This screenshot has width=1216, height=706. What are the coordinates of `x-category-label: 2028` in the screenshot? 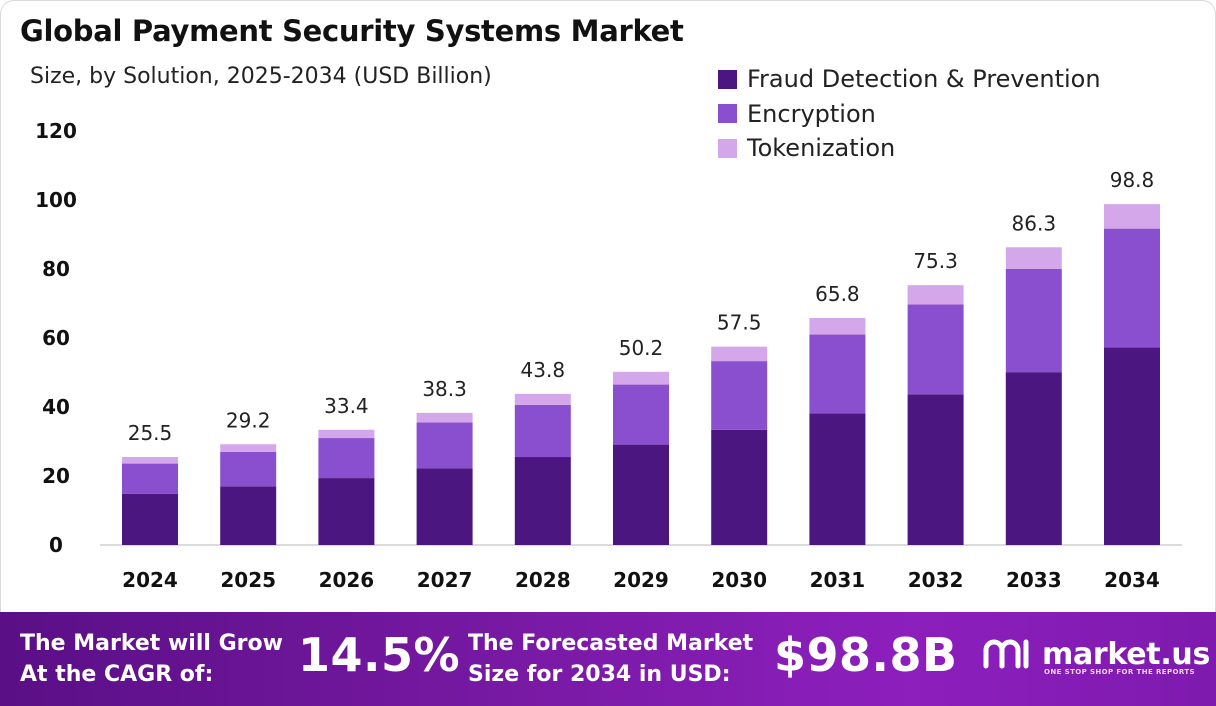 It's located at (543, 580).